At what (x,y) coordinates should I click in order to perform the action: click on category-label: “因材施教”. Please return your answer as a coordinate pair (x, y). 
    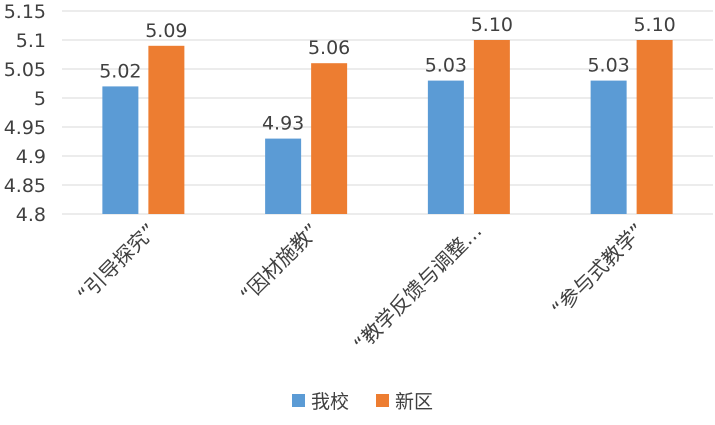
    Looking at the image, I should click on (279, 263).